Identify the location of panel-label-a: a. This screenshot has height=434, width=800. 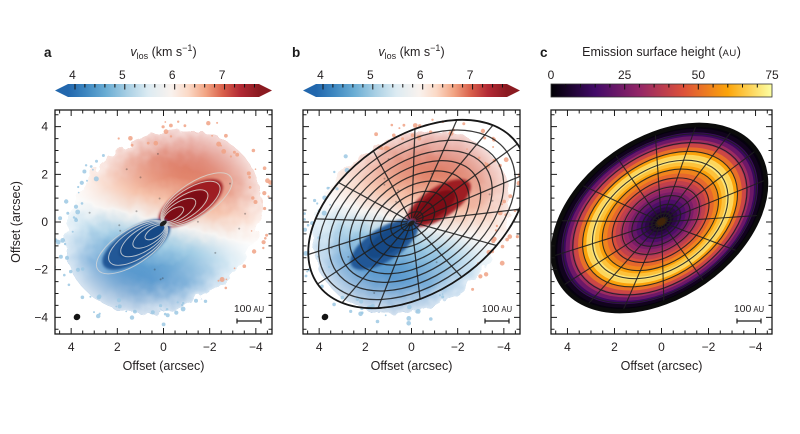
(48, 52).